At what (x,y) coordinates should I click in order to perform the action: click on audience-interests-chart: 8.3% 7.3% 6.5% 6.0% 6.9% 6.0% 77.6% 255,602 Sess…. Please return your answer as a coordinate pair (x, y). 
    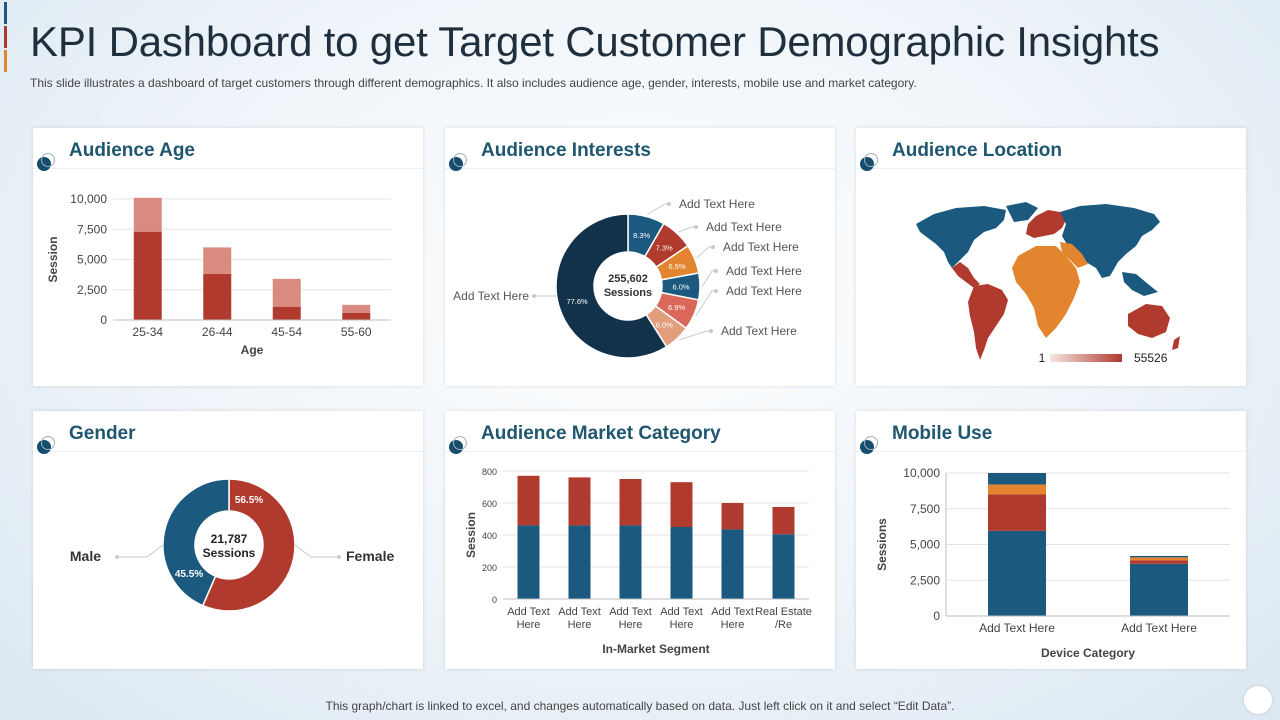
    Looking at the image, I should click on (640, 257).